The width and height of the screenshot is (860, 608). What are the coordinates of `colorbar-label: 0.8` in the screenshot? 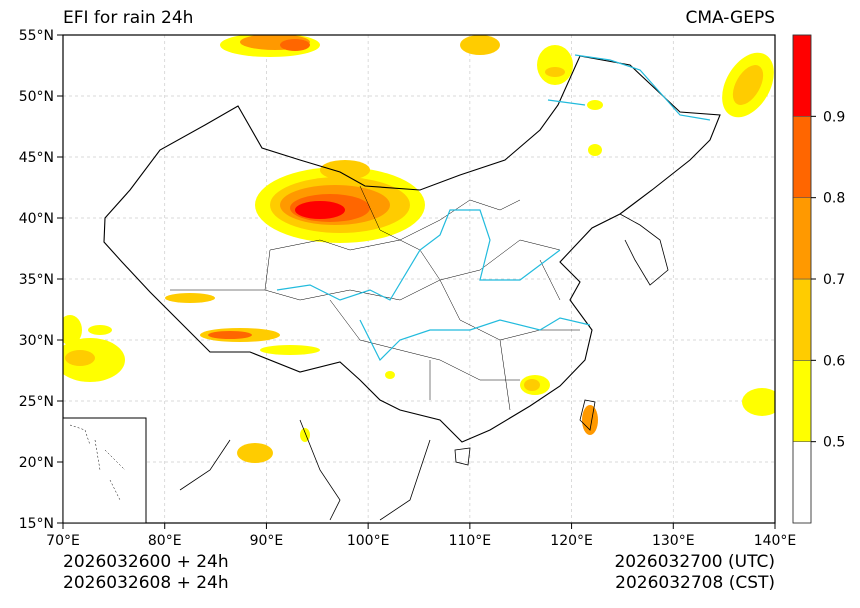 It's located at (834, 199).